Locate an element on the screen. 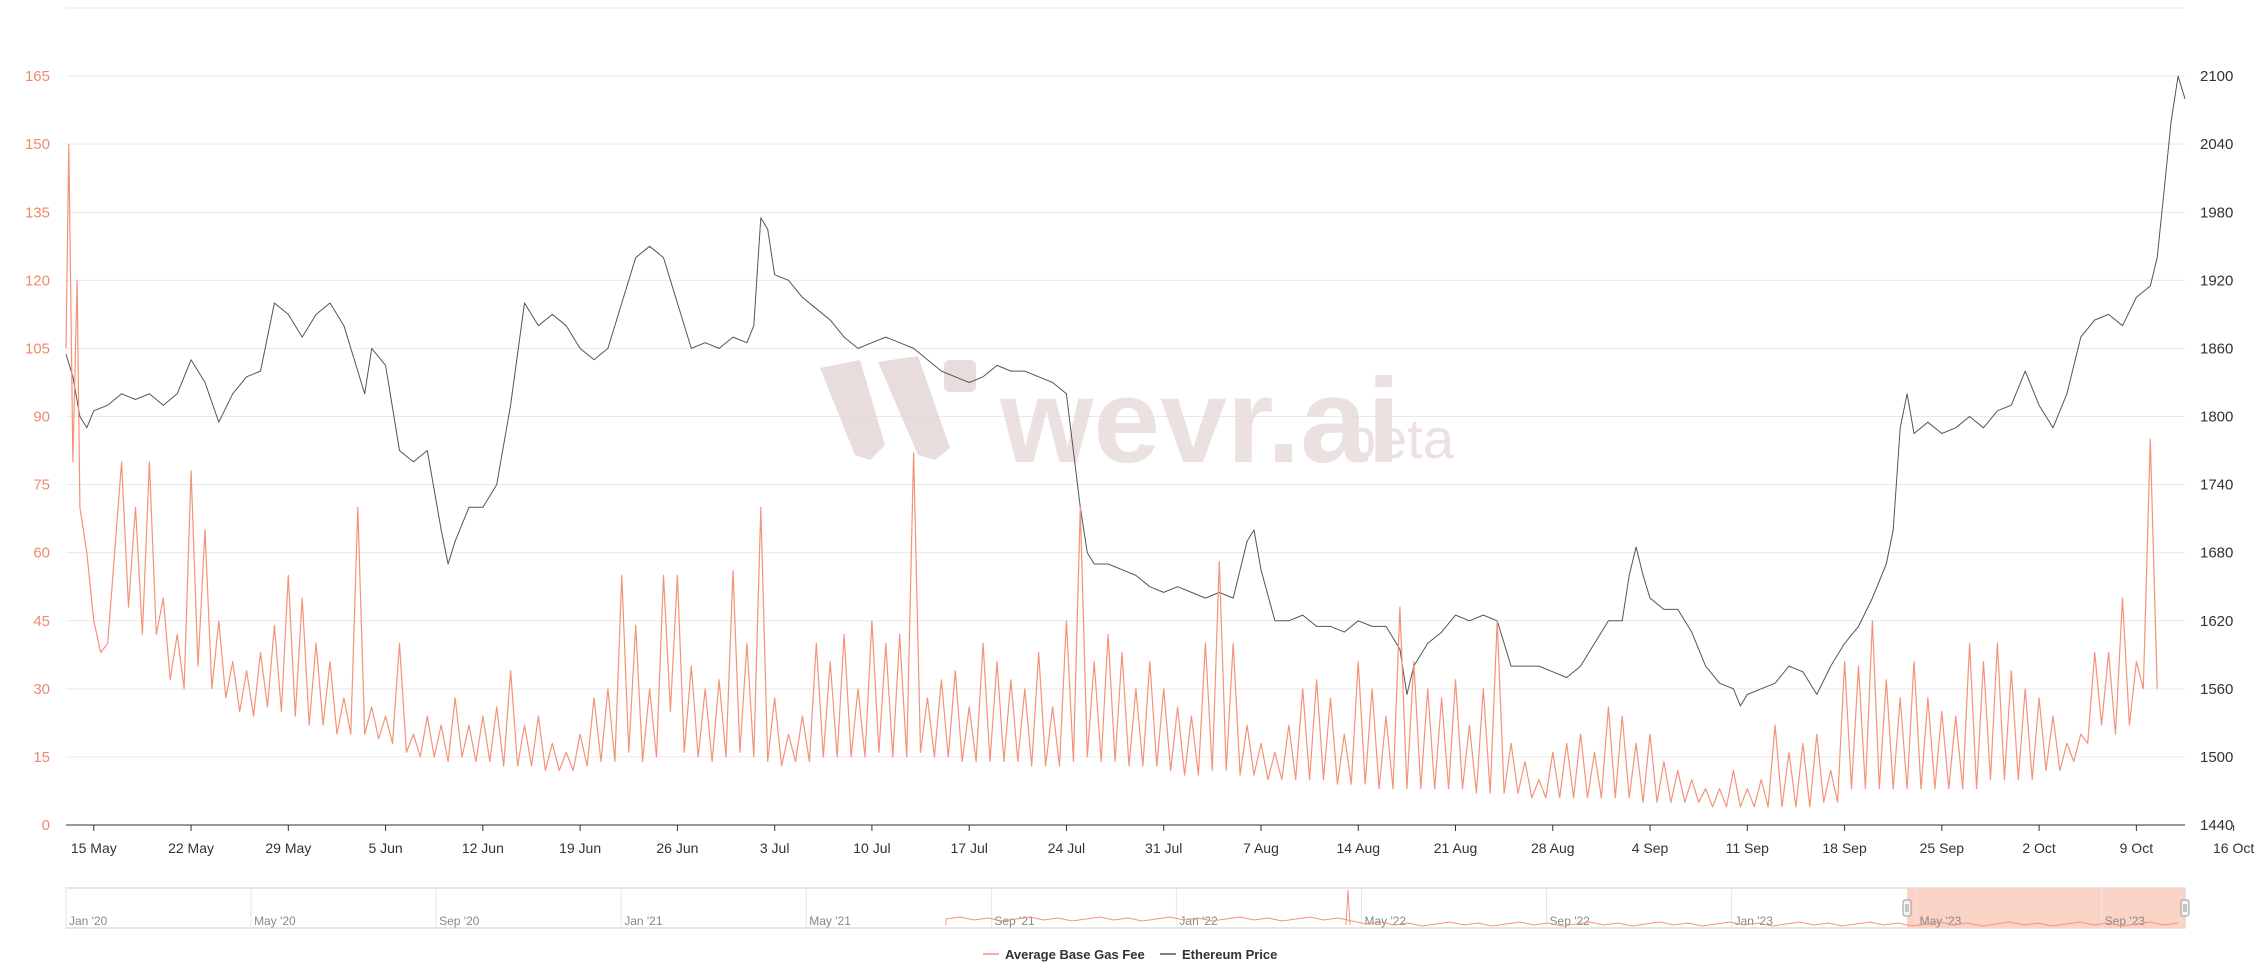 This screenshot has width=2259, height=979. watermark-suffix: beta is located at coordinates (1400, 438).